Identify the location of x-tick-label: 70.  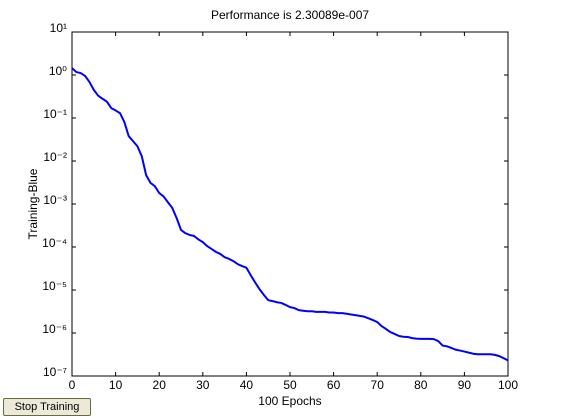
(378, 385).